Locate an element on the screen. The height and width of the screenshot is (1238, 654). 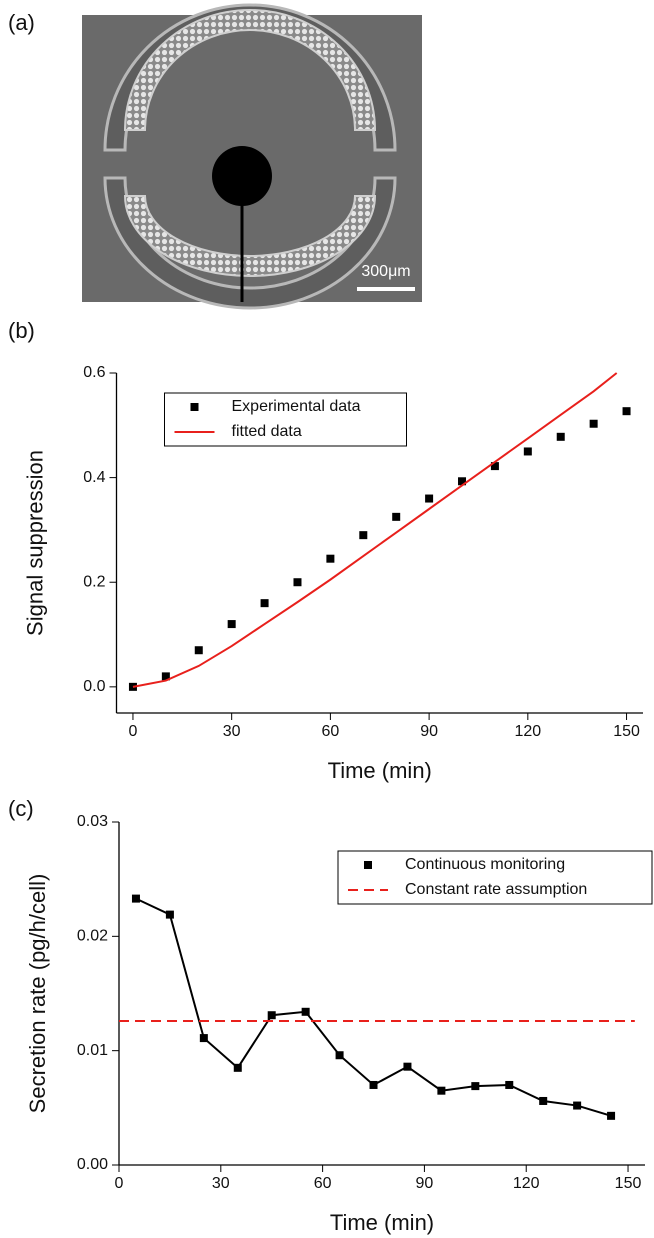
legend-label: Experimental data is located at coordinates (296, 406).